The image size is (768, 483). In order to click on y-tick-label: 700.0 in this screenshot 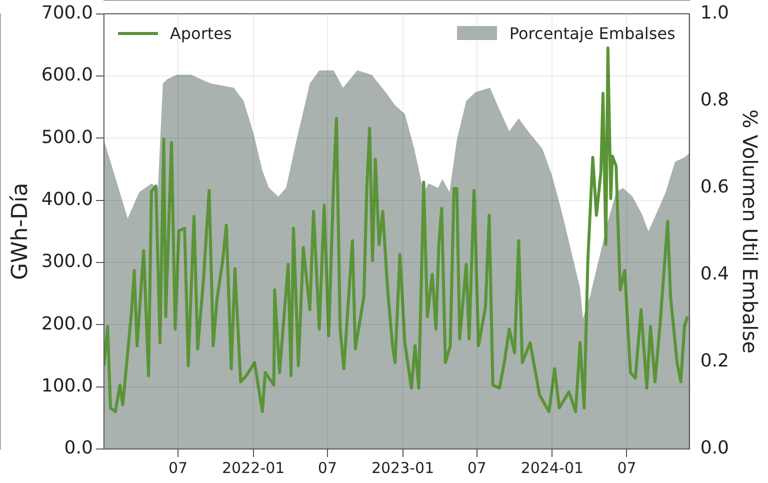, I will do `click(67, 13)`.